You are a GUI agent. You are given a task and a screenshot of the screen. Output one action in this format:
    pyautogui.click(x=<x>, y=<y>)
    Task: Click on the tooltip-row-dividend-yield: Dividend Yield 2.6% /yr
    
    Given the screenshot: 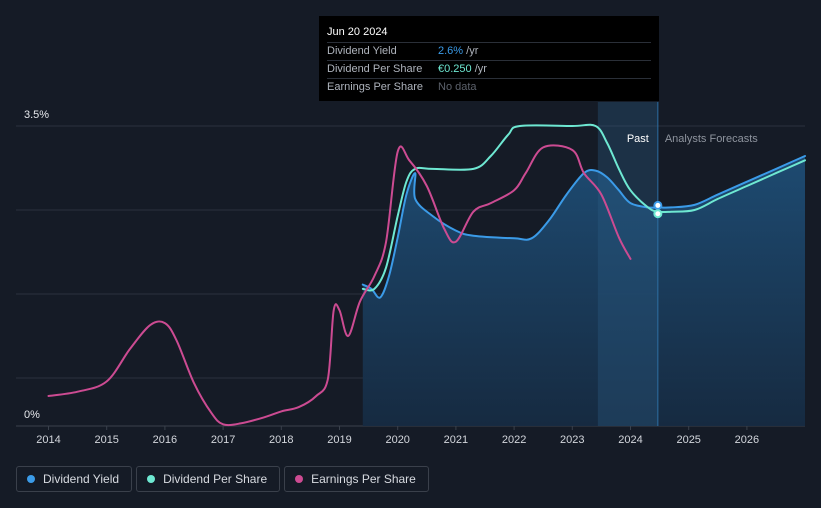 What is the action you would take?
    pyautogui.click(x=489, y=51)
    